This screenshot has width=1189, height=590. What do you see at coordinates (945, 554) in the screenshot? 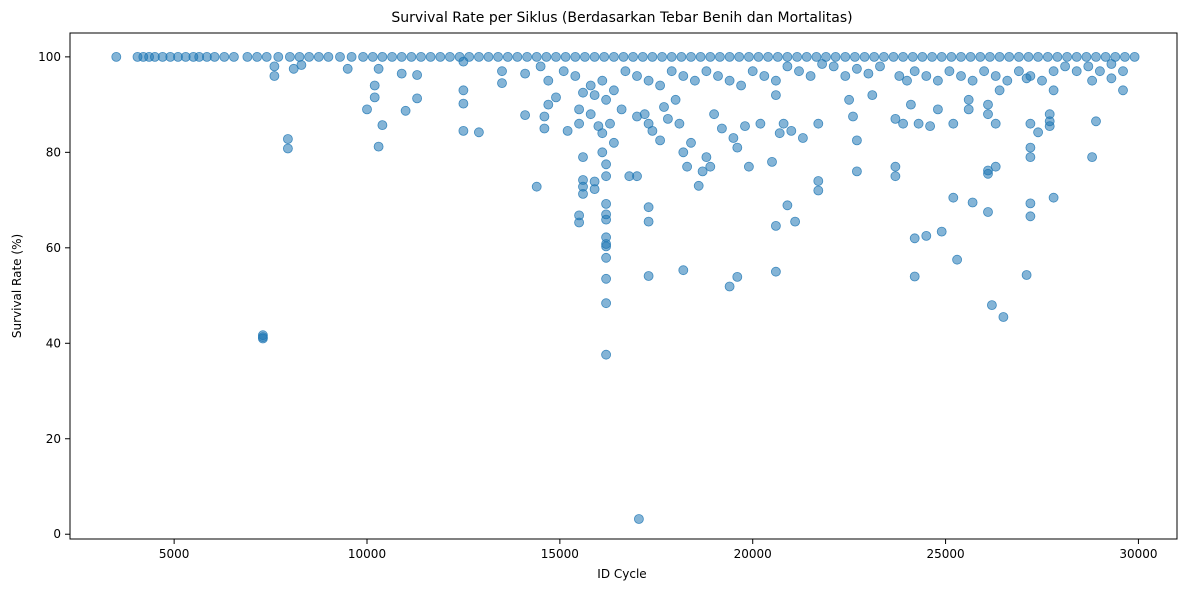
I see `x-tick-label: 25000` at bounding box center [945, 554].